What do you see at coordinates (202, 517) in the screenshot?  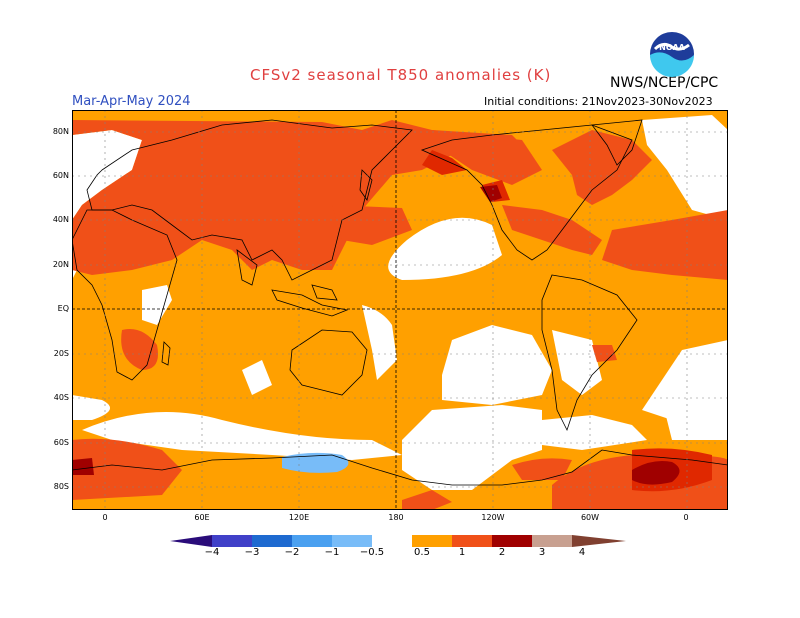 I see `lon-label: 60E` at bounding box center [202, 517].